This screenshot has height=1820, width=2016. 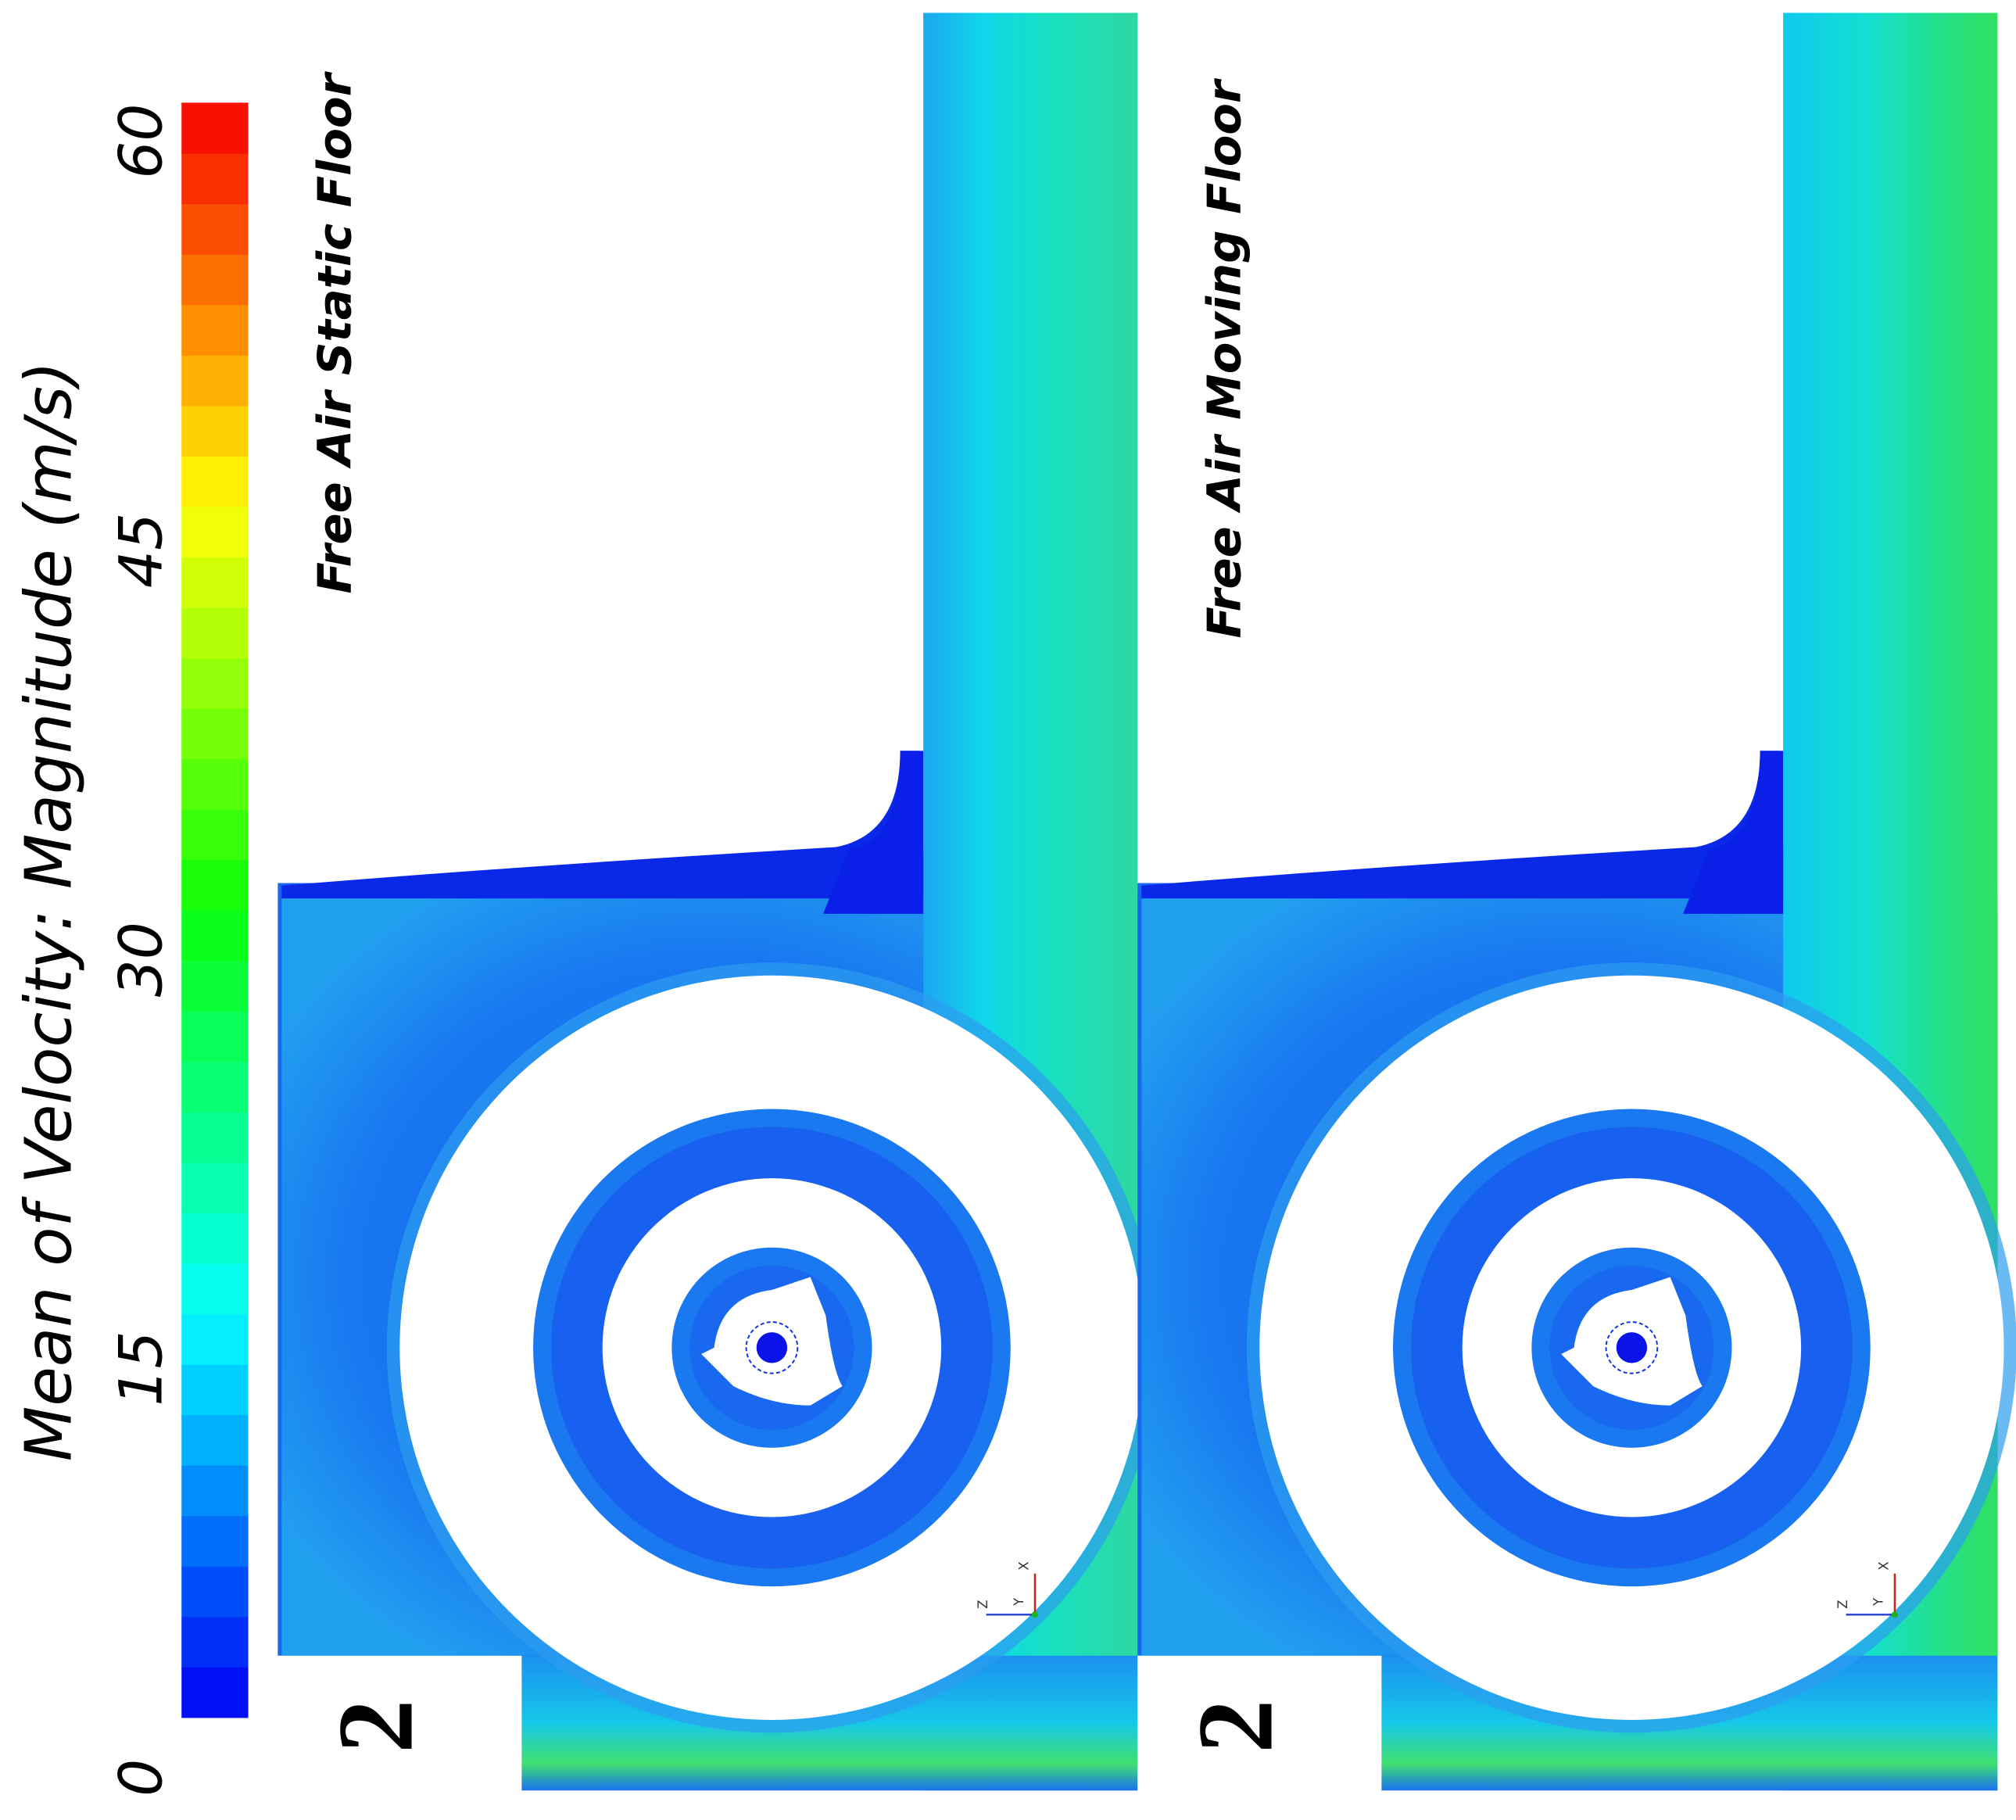 I want to click on panel-title: Free Air Moving Floor, so click(x=1224, y=357).